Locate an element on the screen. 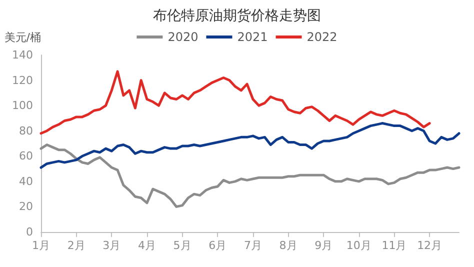 The image size is (474, 267). y-tick-label: 0 is located at coordinates (29, 232).